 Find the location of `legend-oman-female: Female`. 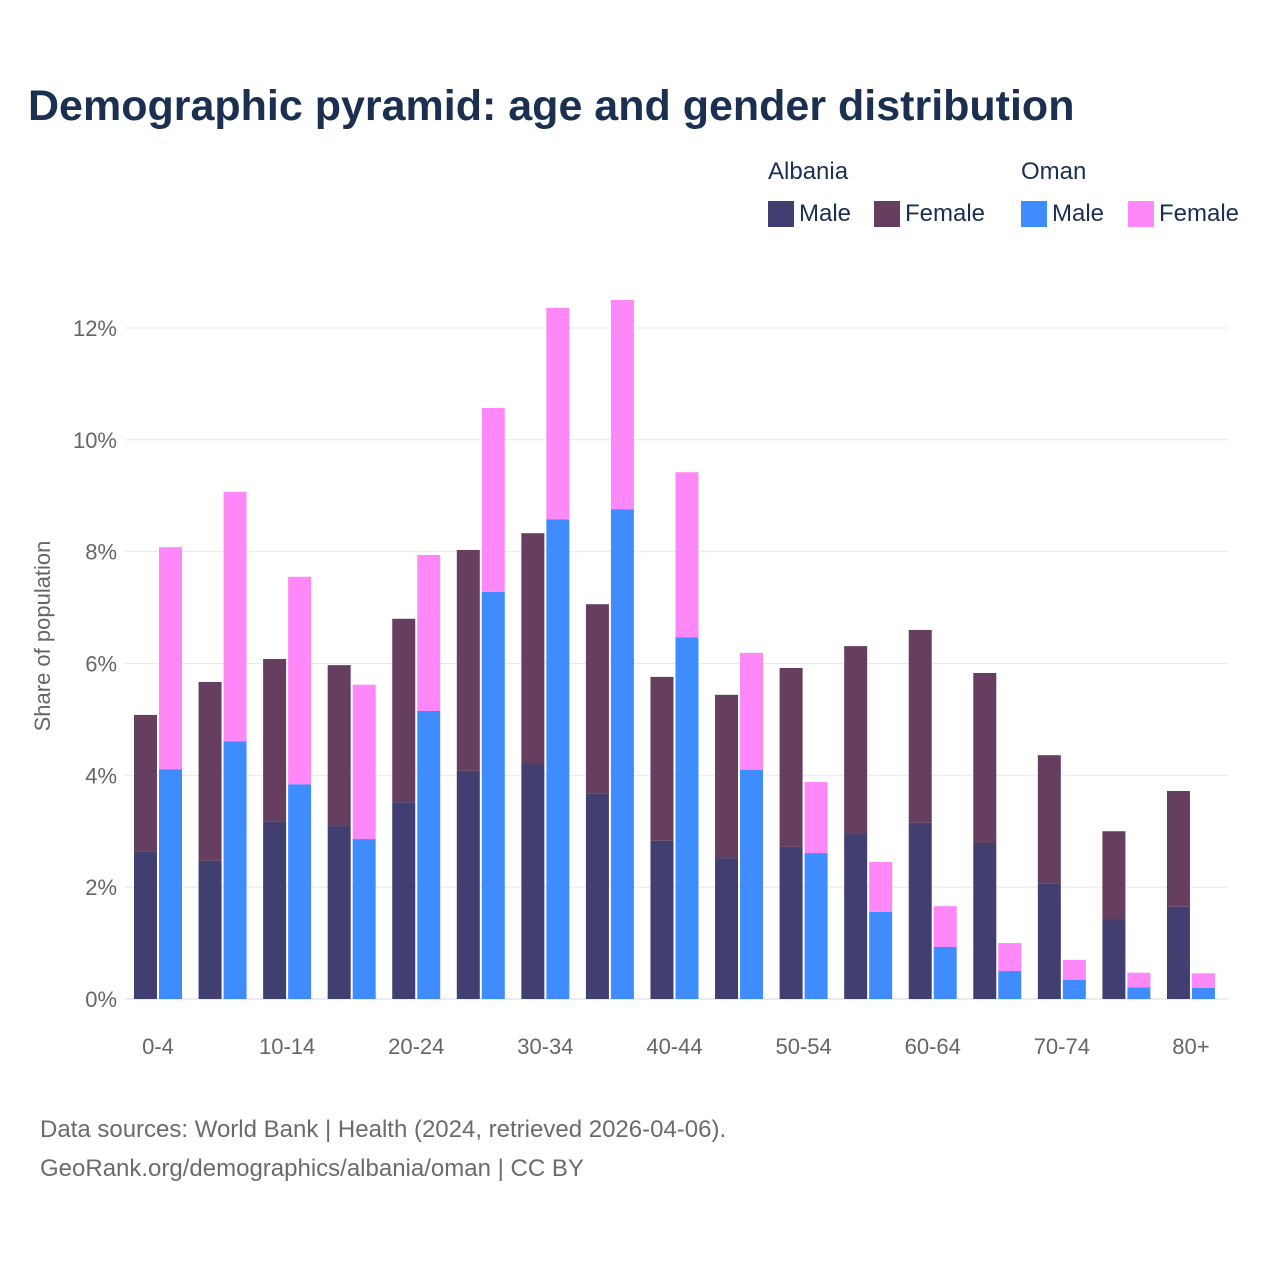

legend-oman-female: Female is located at coordinates (1183, 214).